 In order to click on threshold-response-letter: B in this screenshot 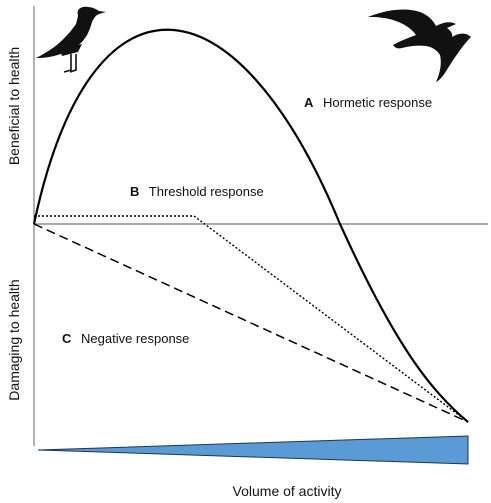, I will do `click(134, 191)`.